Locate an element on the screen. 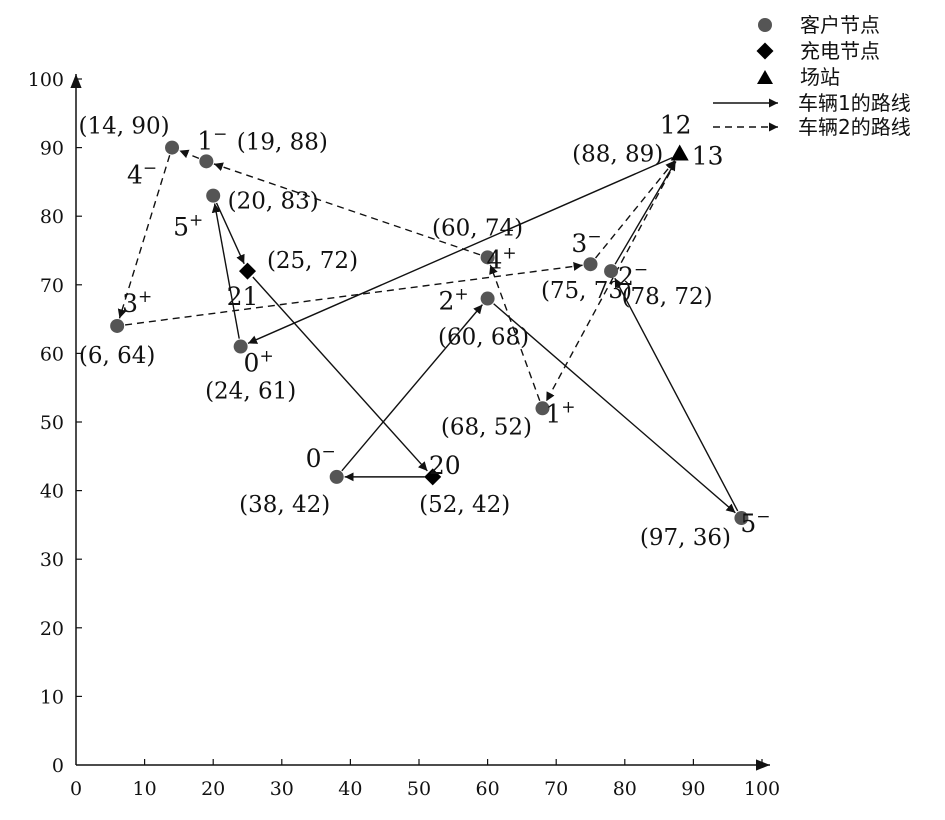  node-id-label: 3+ is located at coordinates (137, 302).